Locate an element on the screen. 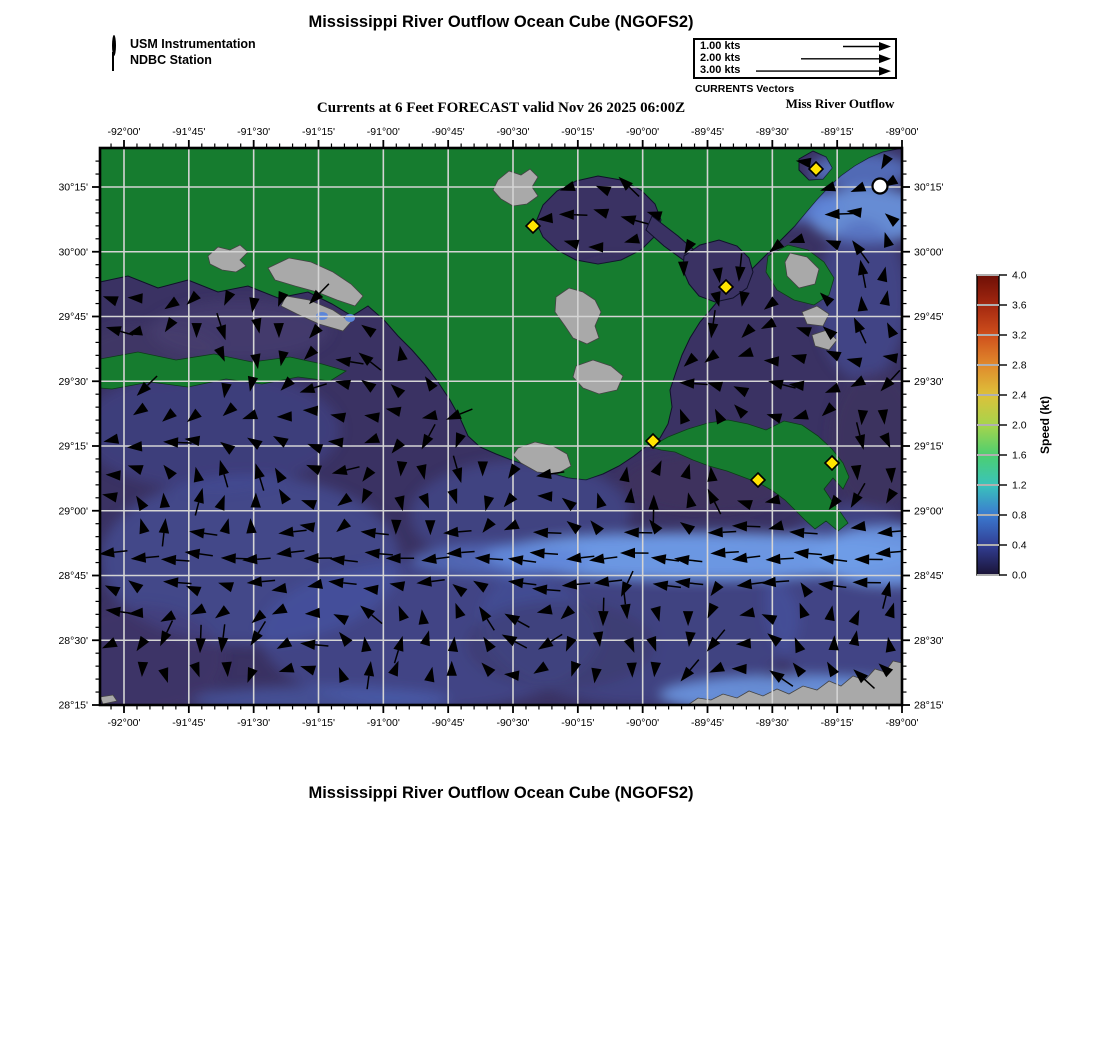 Image resolution: width=1100 pixels, height=1050 pixels. colorbar-tick-label: 0.0 is located at coordinates (1019, 576).